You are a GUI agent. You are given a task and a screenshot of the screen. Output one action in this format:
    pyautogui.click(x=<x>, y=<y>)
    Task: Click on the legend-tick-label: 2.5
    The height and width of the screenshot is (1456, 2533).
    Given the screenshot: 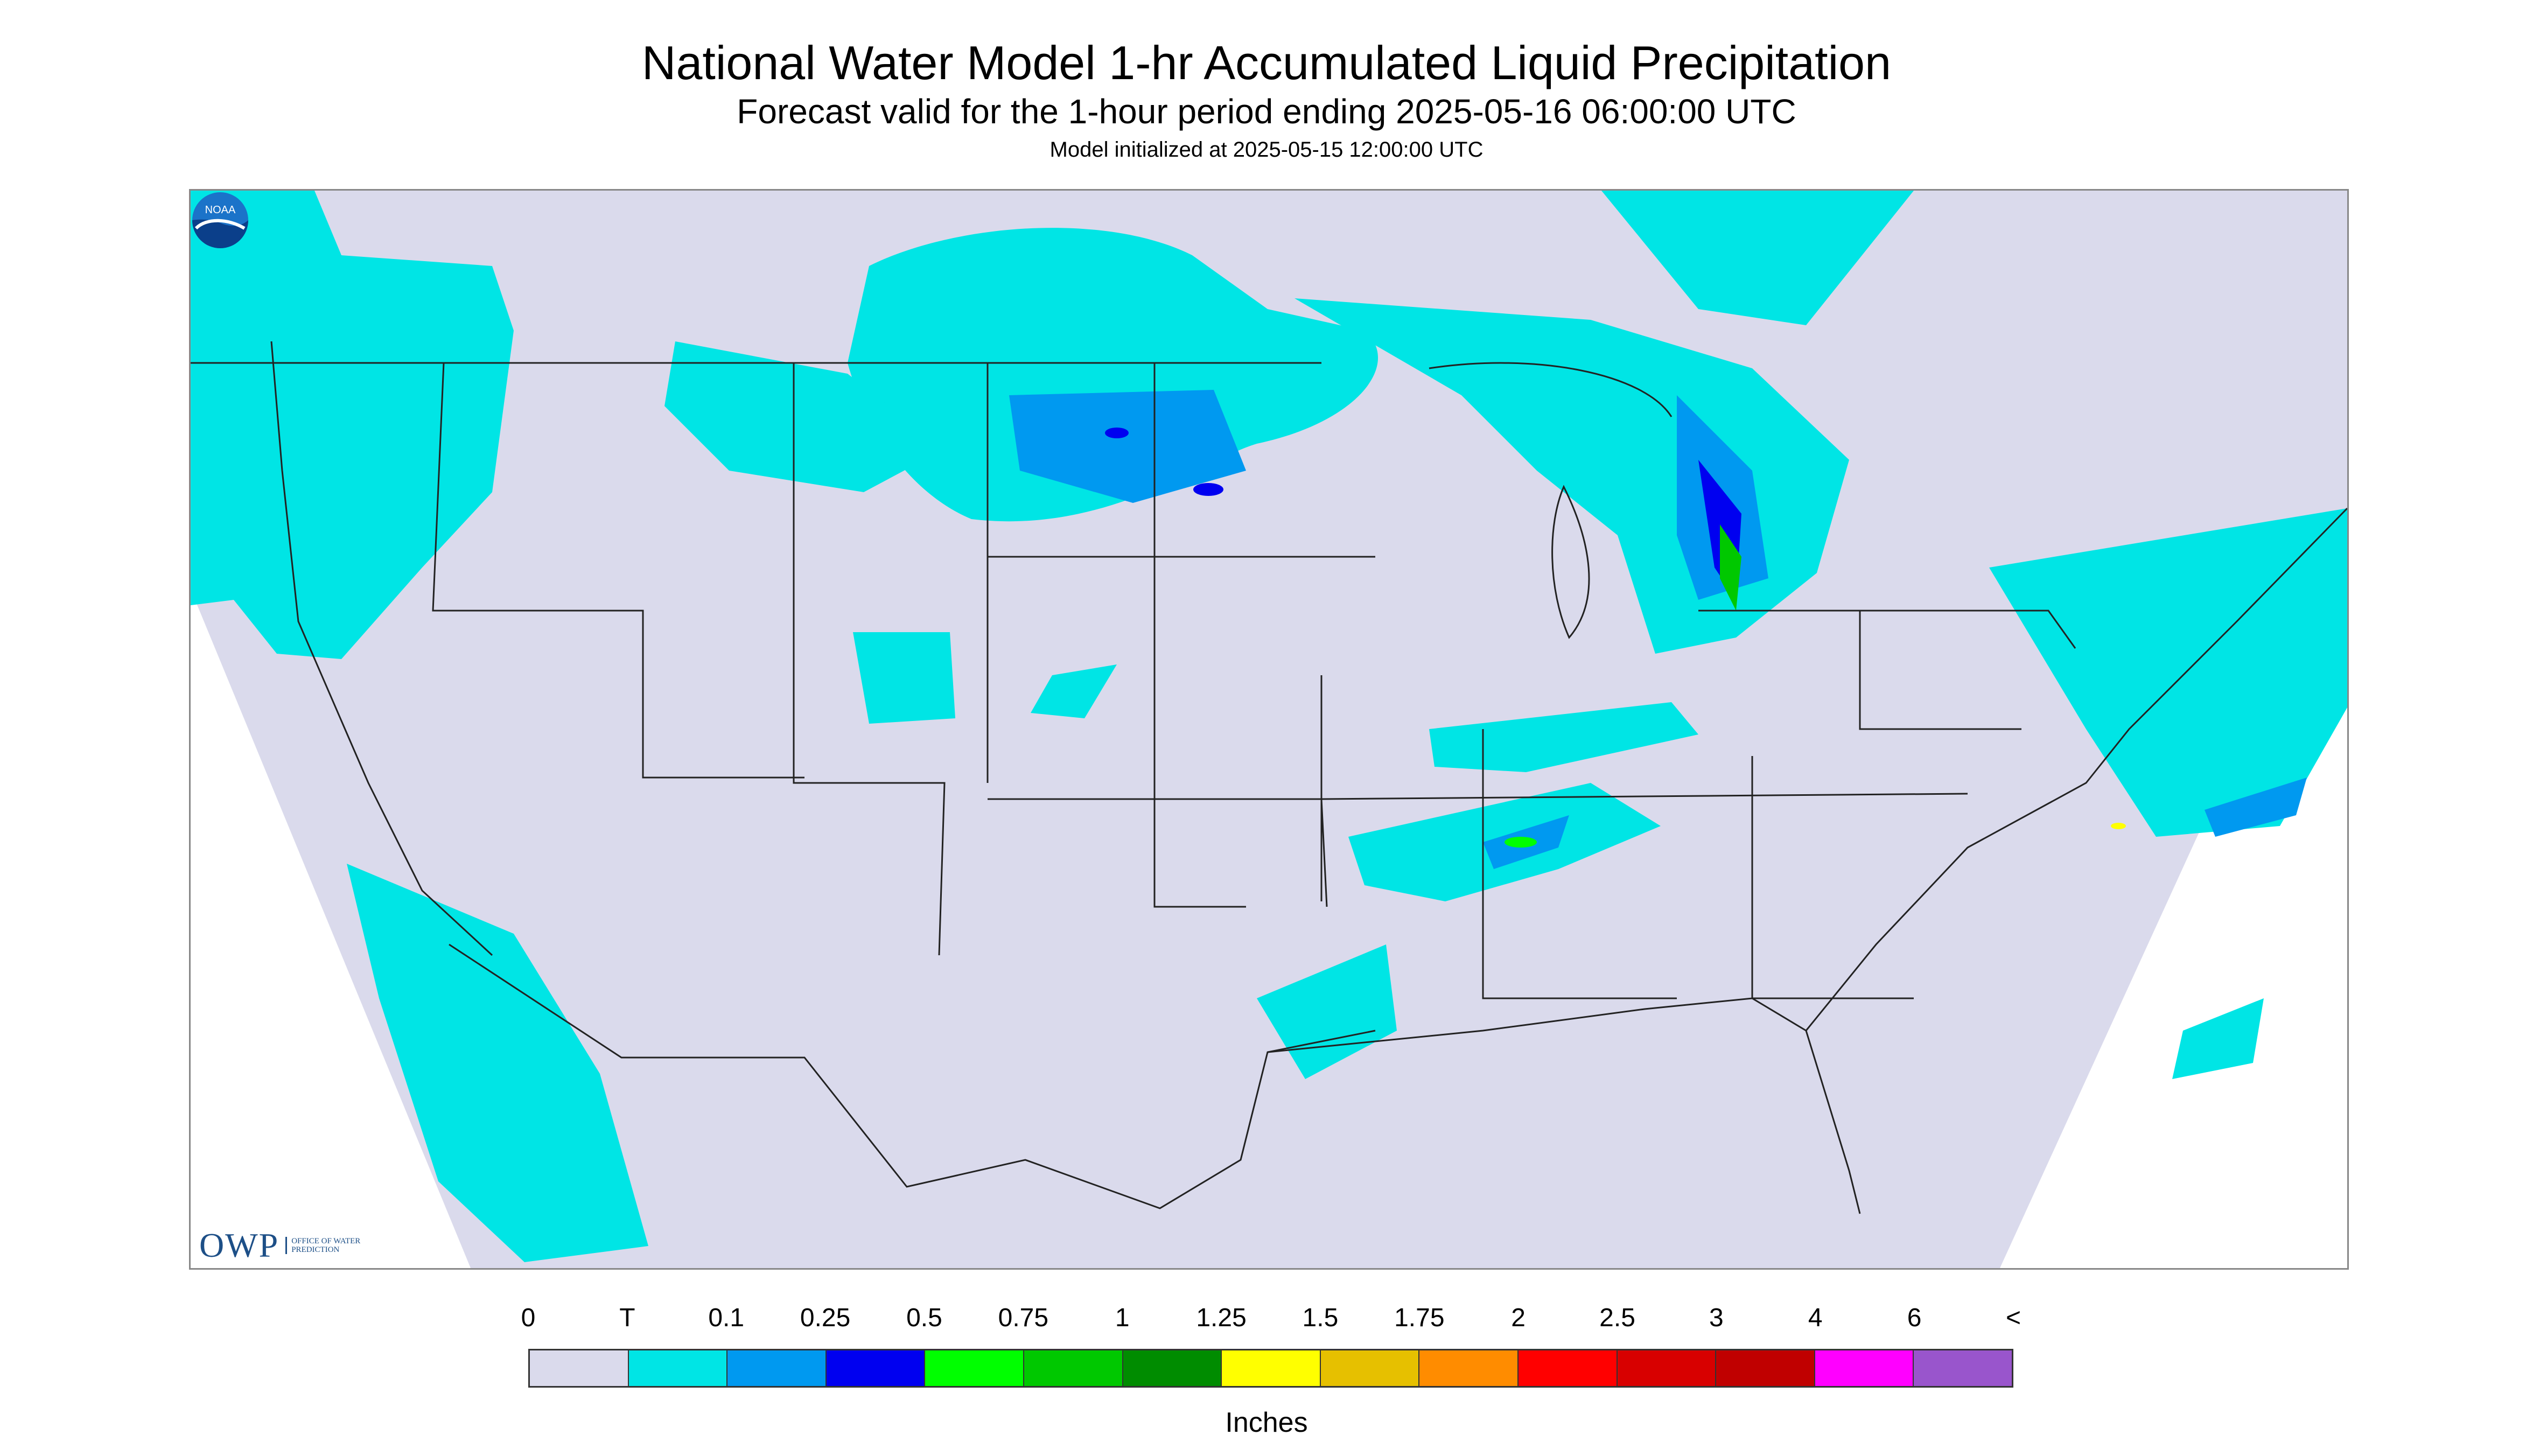 What is the action you would take?
    pyautogui.click(x=1617, y=1318)
    